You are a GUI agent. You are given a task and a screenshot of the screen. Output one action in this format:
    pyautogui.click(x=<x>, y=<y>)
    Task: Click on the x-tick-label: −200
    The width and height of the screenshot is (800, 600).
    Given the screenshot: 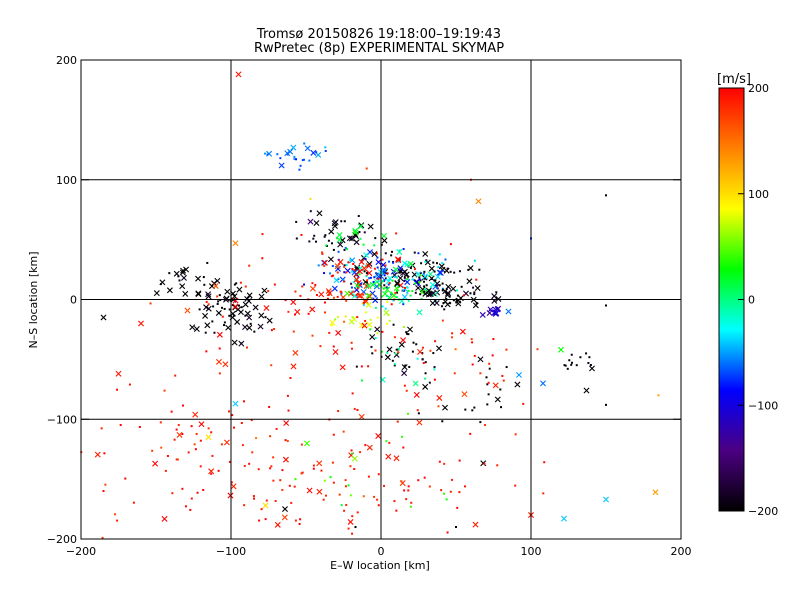 What is the action you would take?
    pyautogui.click(x=81, y=551)
    